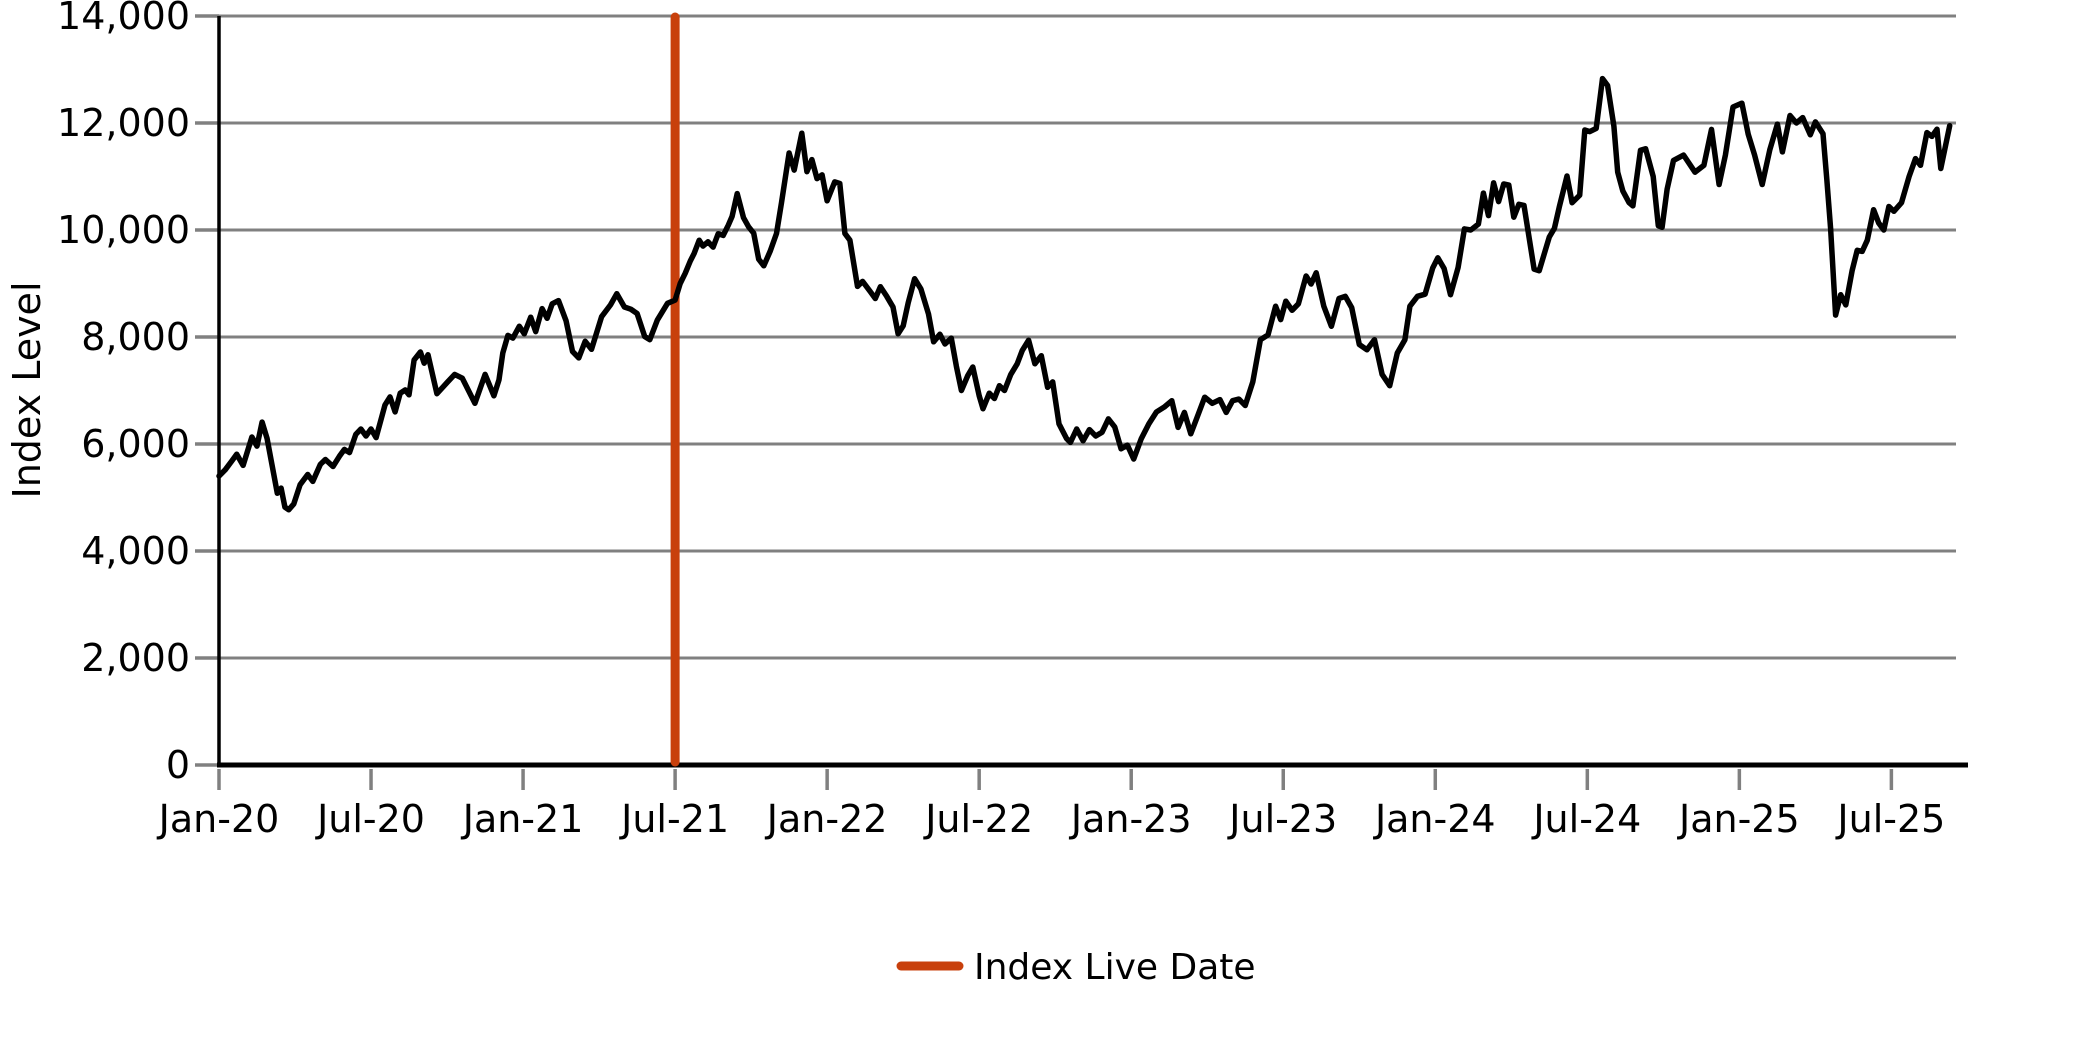 The image size is (2083, 1042). I want to click on legend: Index Live Date, so click(1076, 967).